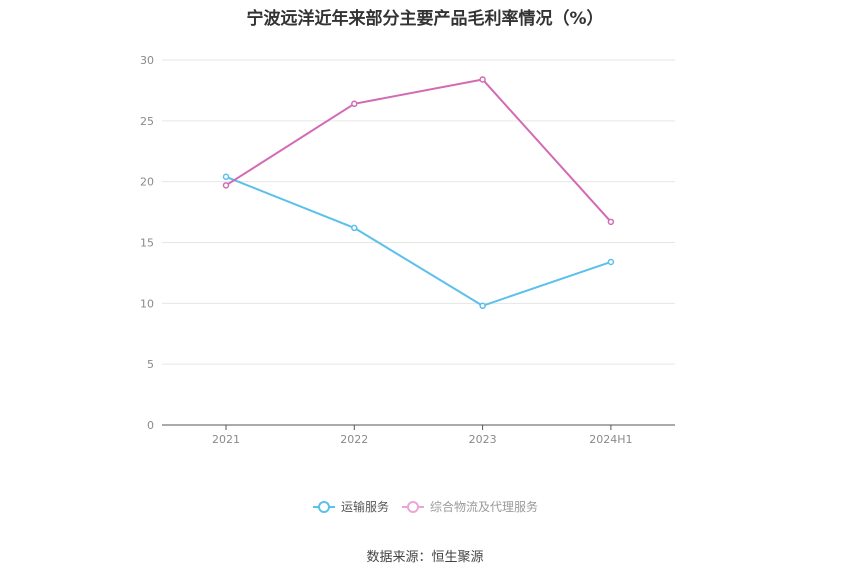 The image size is (850, 575). What do you see at coordinates (484, 506) in the screenshot?
I see `legend-label: 综合物流及代理服务` at bounding box center [484, 506].